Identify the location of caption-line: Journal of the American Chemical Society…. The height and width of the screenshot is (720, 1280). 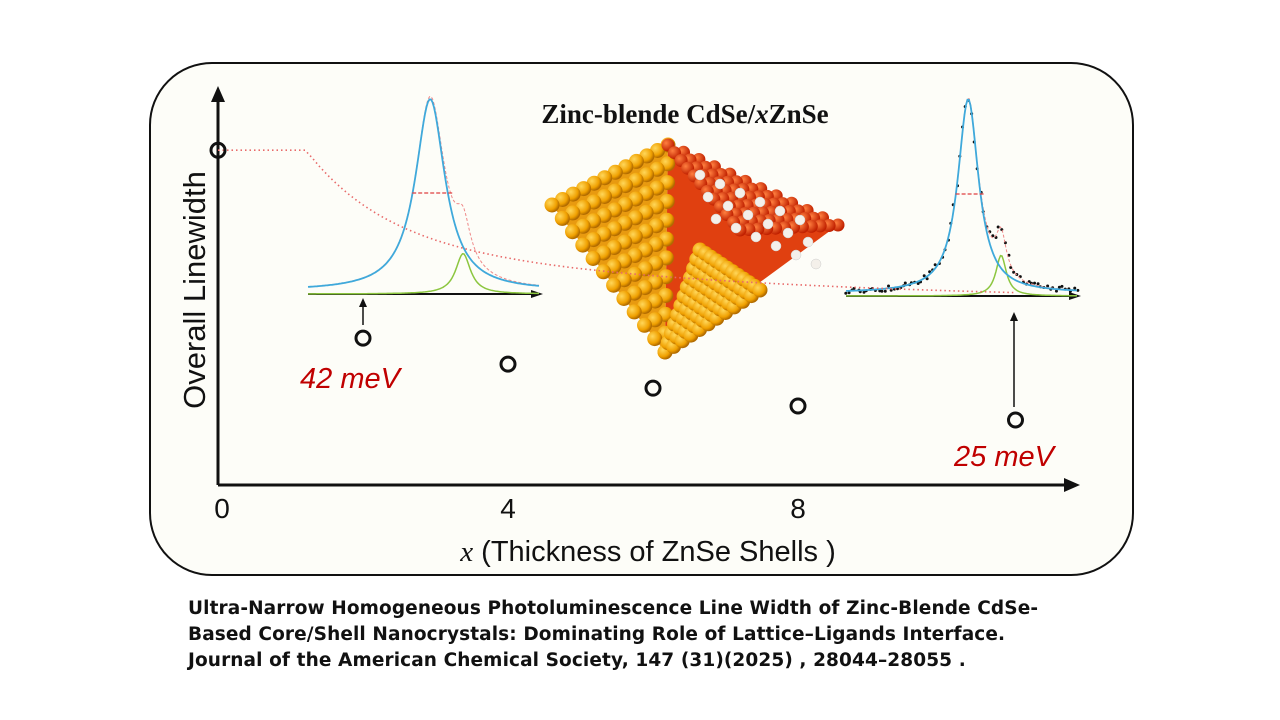
(577, 660).